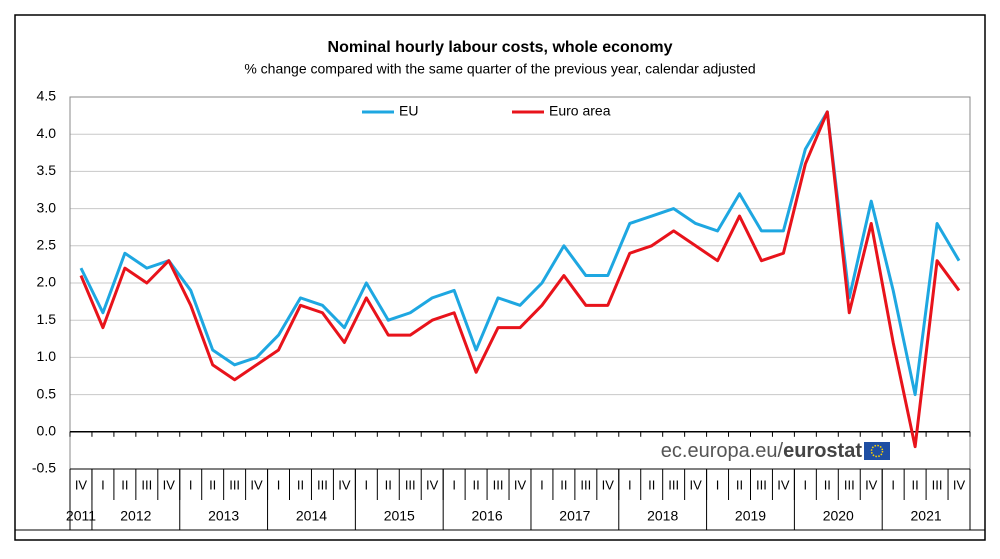 The height and width of the screenshot is (559, 1000). Describe the element at coordinates (223, 516) in the screenshot. I see `year-label: 2013` at that location.